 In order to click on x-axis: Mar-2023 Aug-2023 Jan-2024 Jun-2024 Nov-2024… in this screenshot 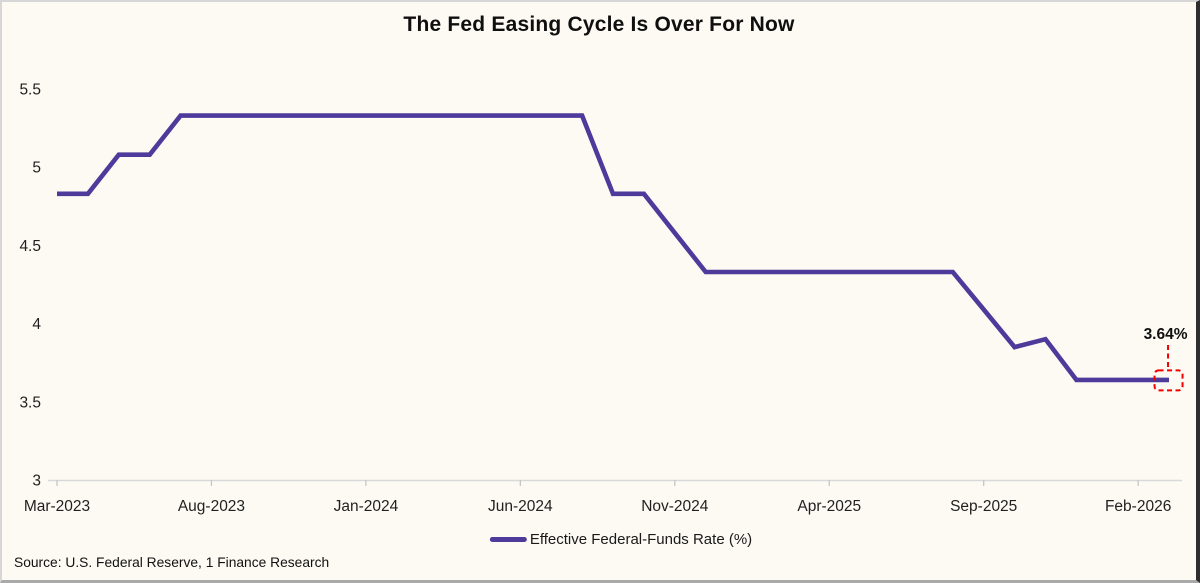, I will do `click(603, 497)`.